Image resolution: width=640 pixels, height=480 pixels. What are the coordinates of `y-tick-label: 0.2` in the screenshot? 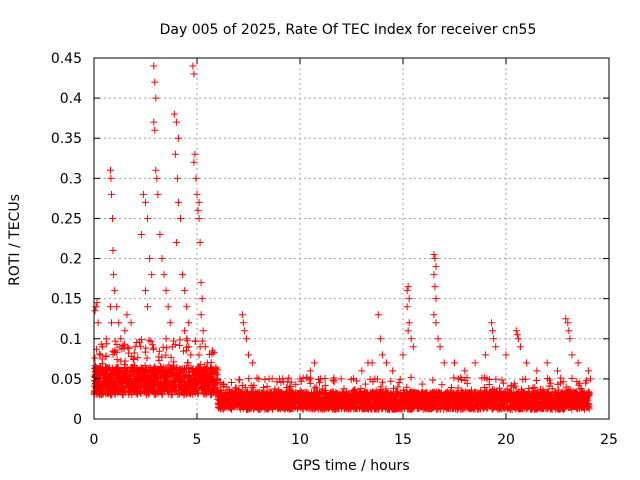 It's located at (71, 260).